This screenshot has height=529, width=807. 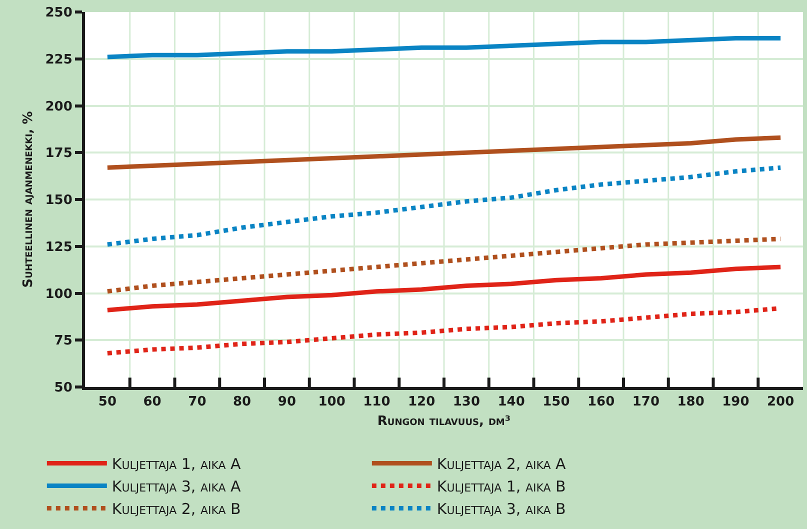 I want to click on x-tick-label: 190, so click(x=736, y=402).